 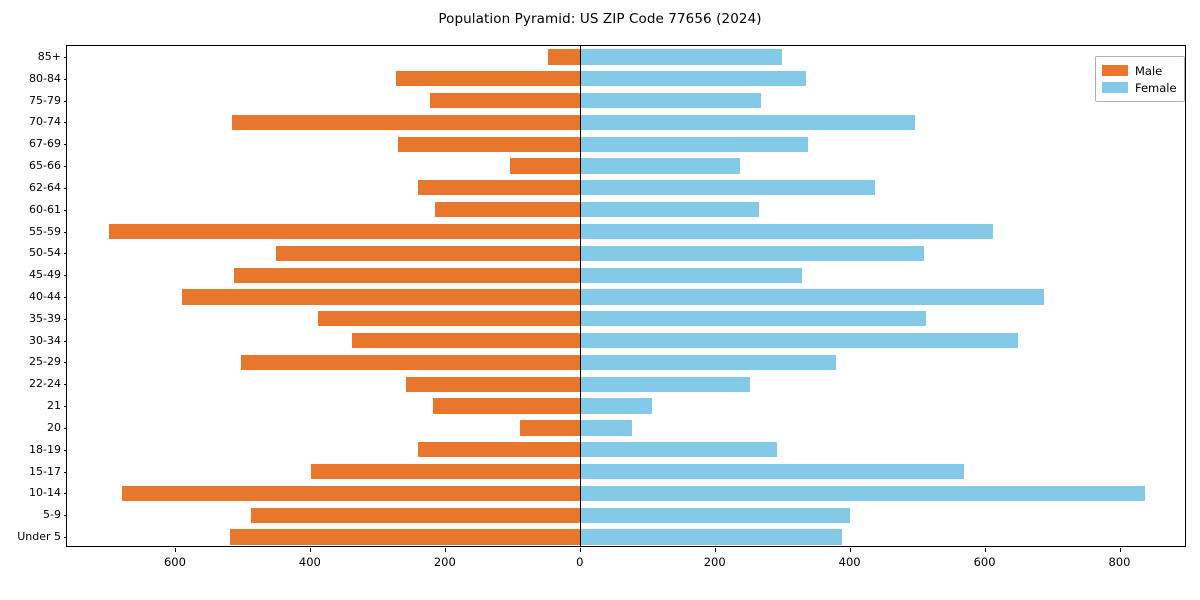 What do you see at coordinates (1149, 70) in the screenshot?
I see `legend-label-male: Male` at bounding box center [1149, 70].